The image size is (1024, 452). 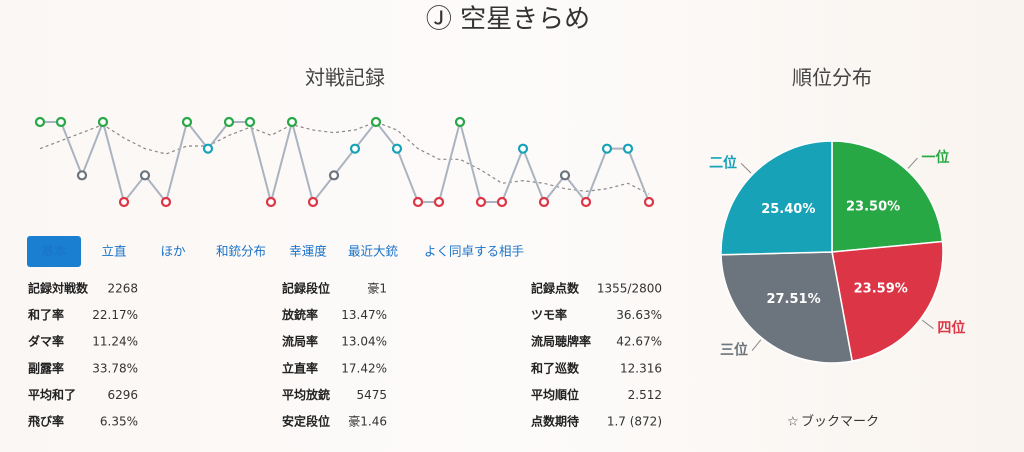 What do you see at coordinates (173, 251) in the screenshot?
I see `tab: ほか` at bounding box center [173, 251].